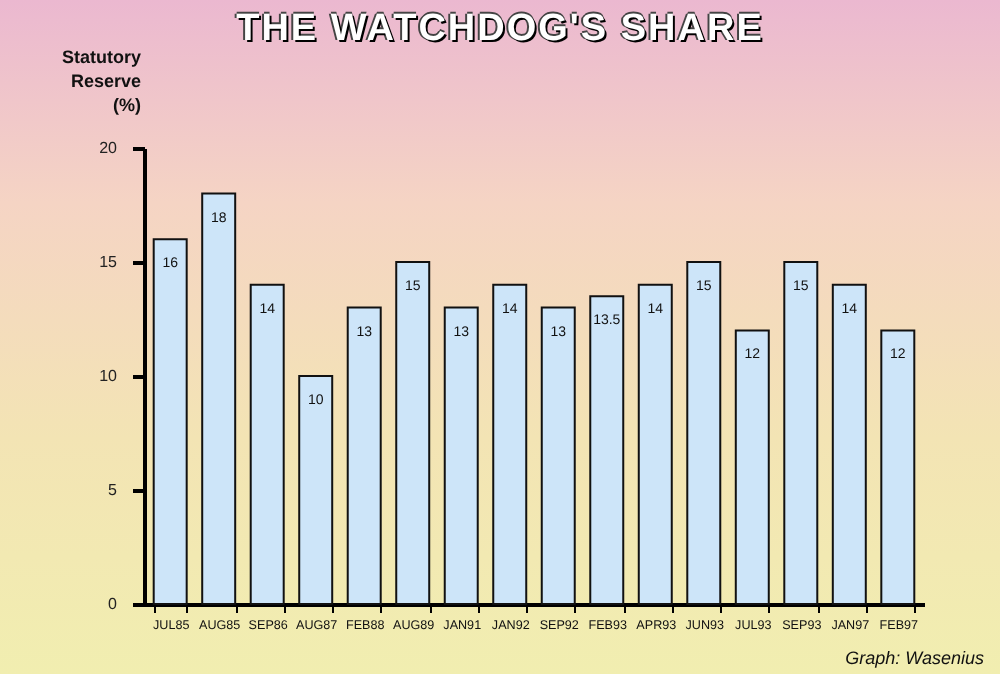 This screenshot has width=1000, height=674. What do you see at coordinates (914, 658) in the screenshot?
I see `text: Graph: Wasenius` at bounding box center [914, 658].